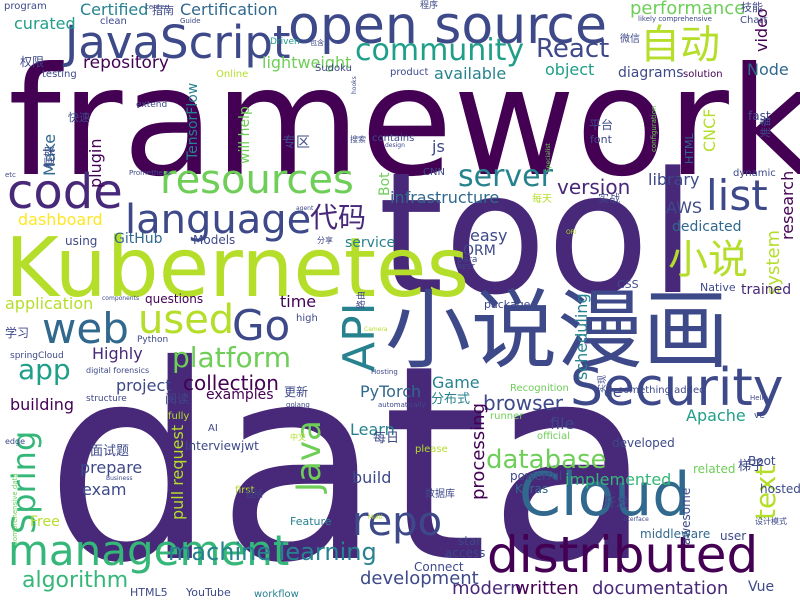 This screenshot has width=800, height=600. I want to click on word: trained, so click(766, 290).